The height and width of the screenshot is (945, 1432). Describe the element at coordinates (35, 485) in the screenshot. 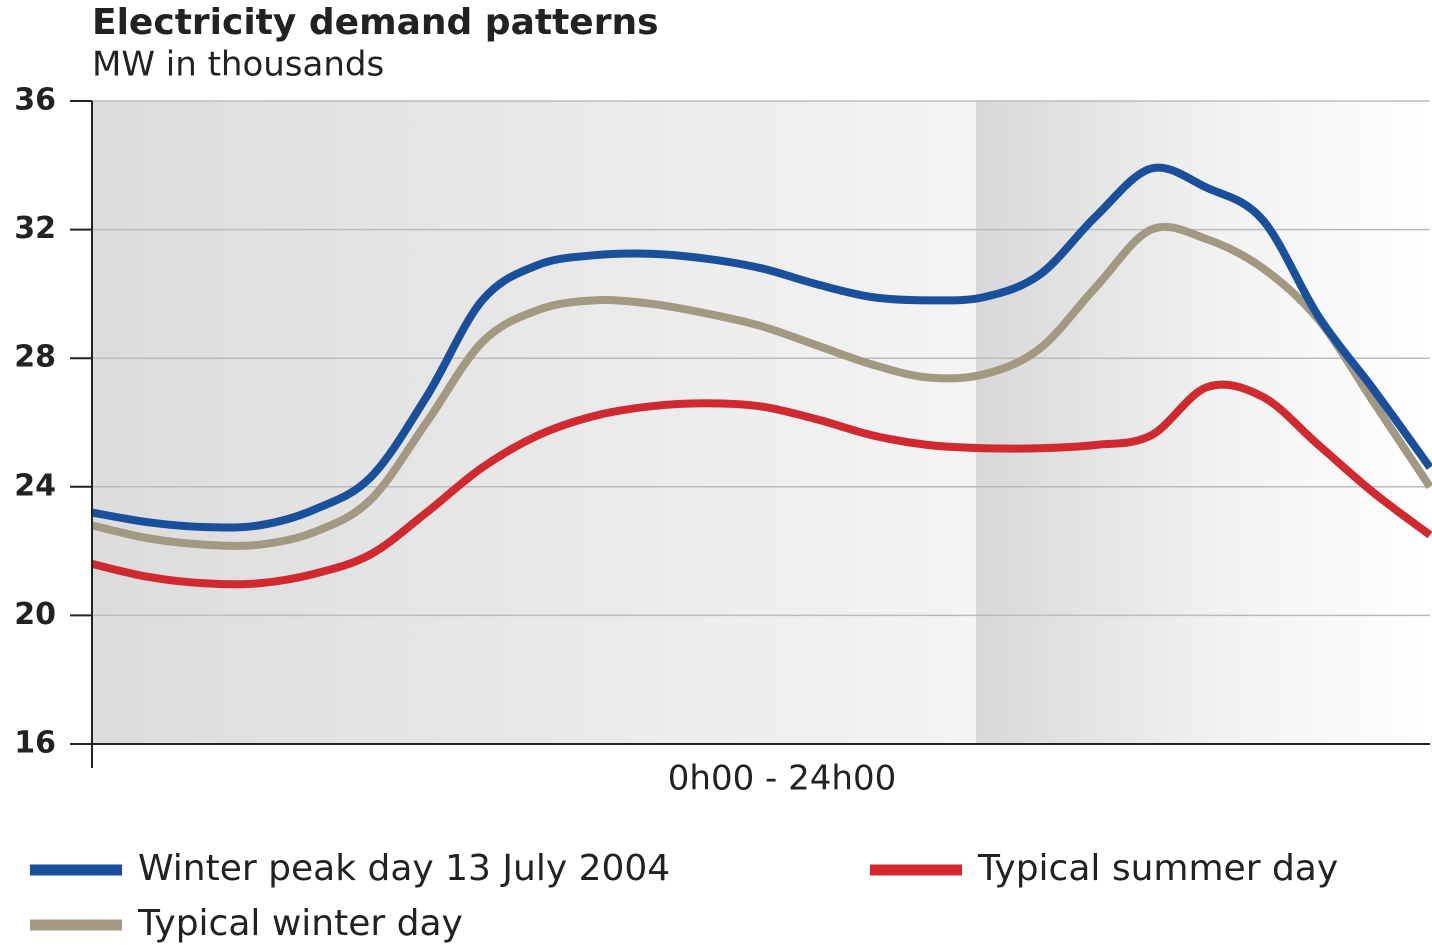

I see `y-tick-label: 24` at that location.